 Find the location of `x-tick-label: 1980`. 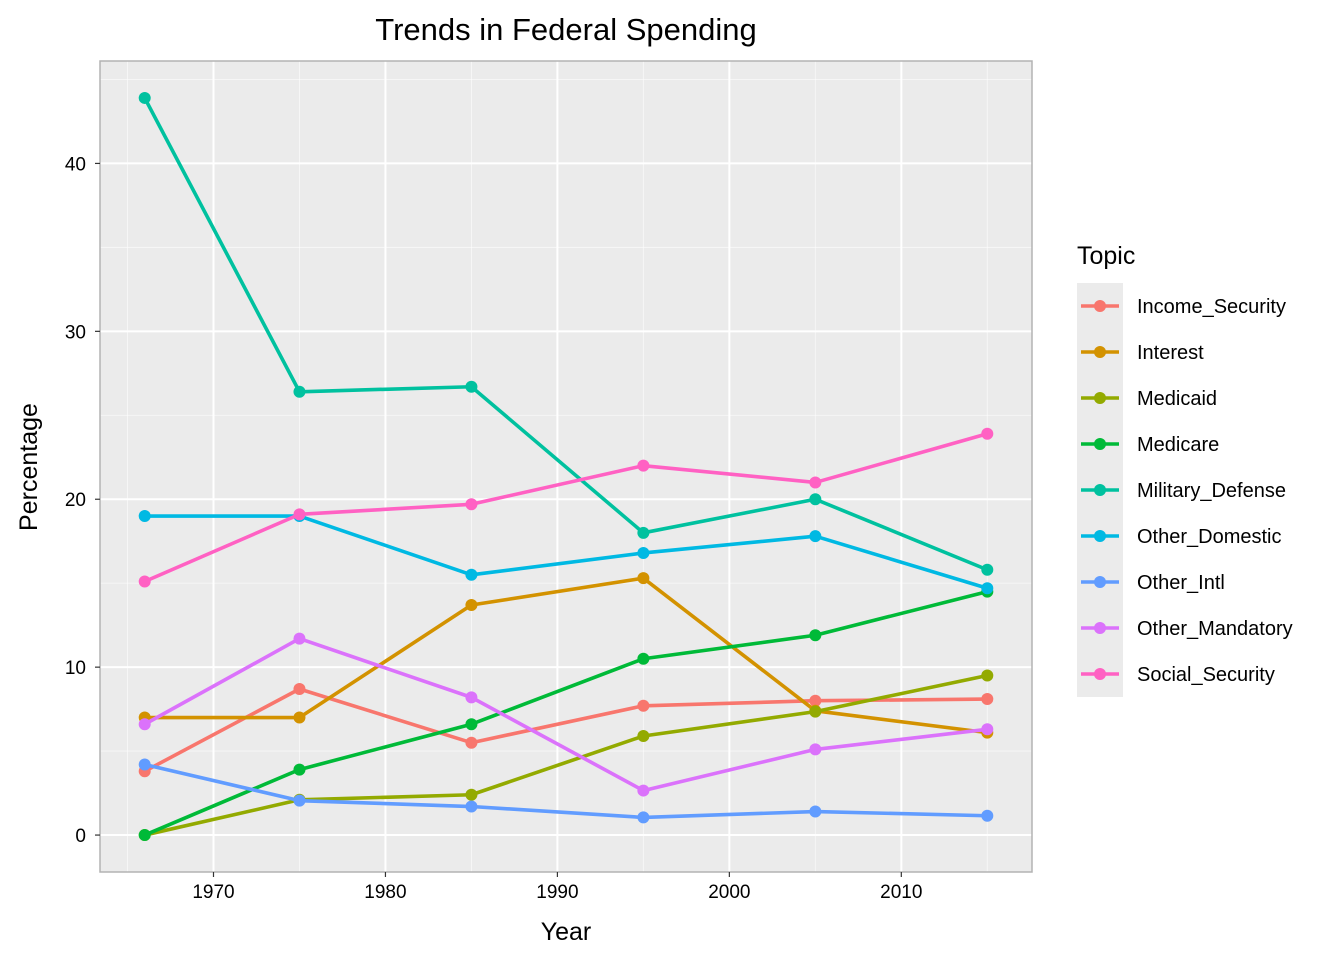

x-tick-label: 1980 is located at coordinates (385, 892).